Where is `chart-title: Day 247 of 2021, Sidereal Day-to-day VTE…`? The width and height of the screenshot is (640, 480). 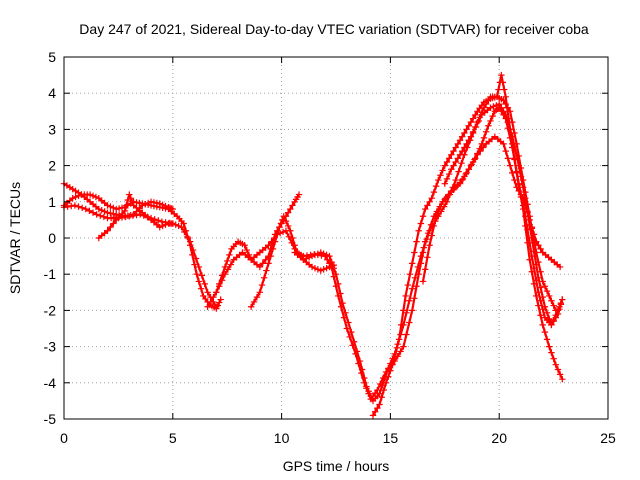
chart-title: Day 247 of 2021, Sidereal Day-to-day VTE… is located at coordinates (334, 29).